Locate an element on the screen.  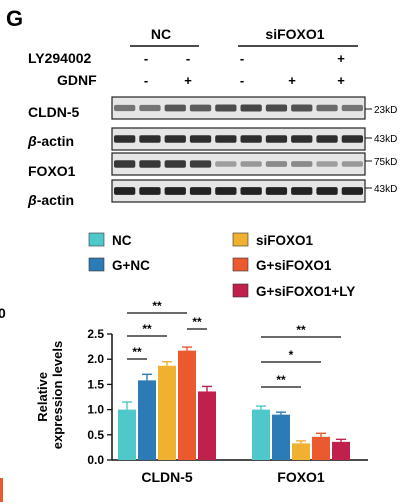
y-tick-label: 1.5 is located at coordinates (95, 384).